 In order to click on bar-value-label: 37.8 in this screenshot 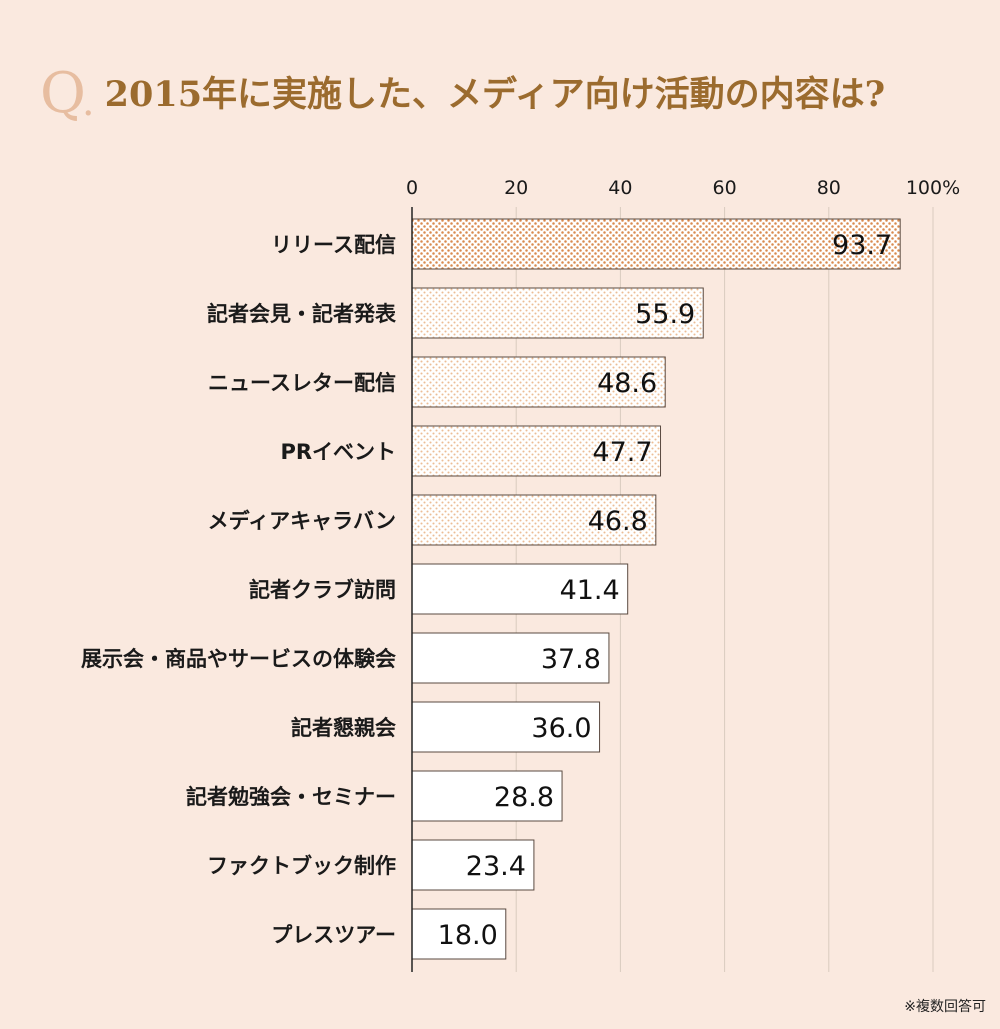, I will do `click(571, 659)`.